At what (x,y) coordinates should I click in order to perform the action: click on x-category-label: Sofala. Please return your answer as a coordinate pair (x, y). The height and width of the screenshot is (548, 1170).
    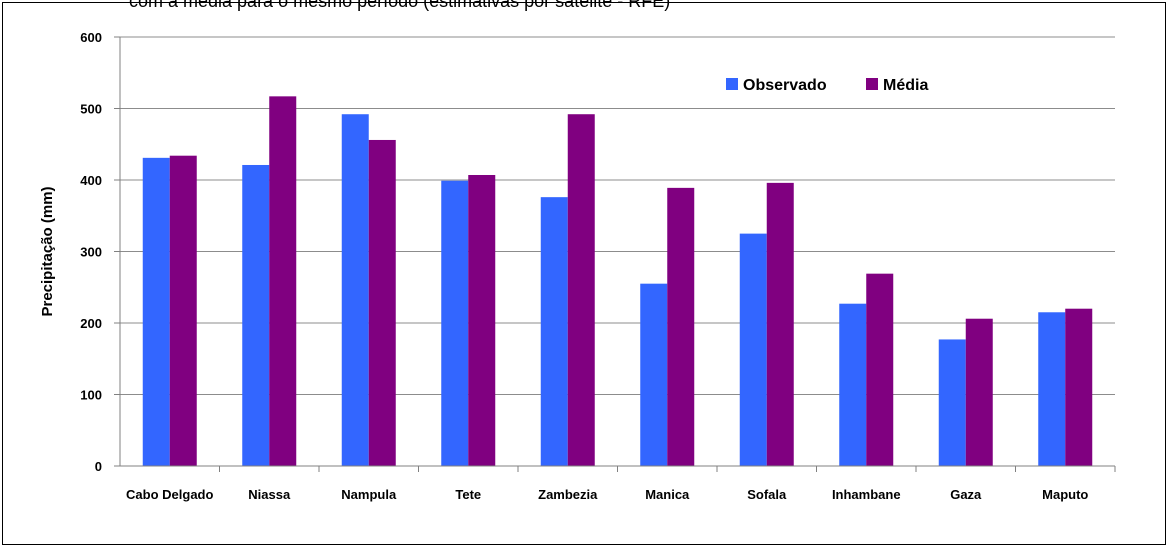
    Looking at the image, I should click on (767, 494).